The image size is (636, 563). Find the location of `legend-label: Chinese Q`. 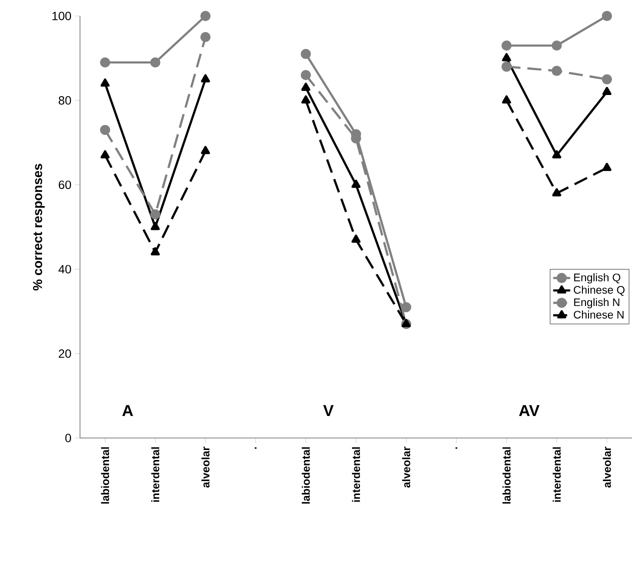

legend-label: Chinese Q is located at coordinates (599, 291).